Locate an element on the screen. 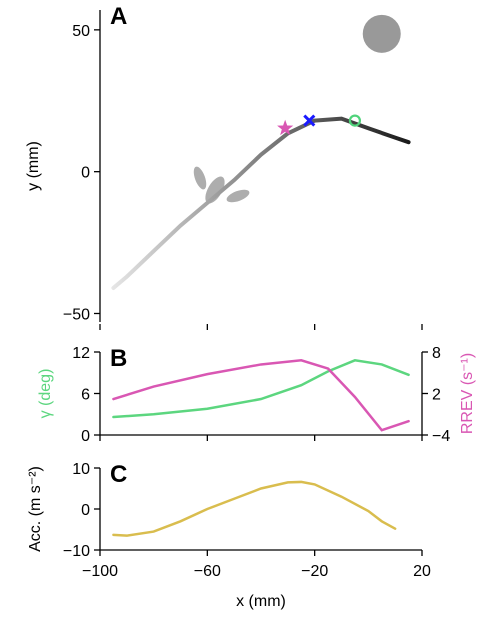 The height and width of the screenshot is (618, 491). panel-label: A is located at coordinates (118, 16).